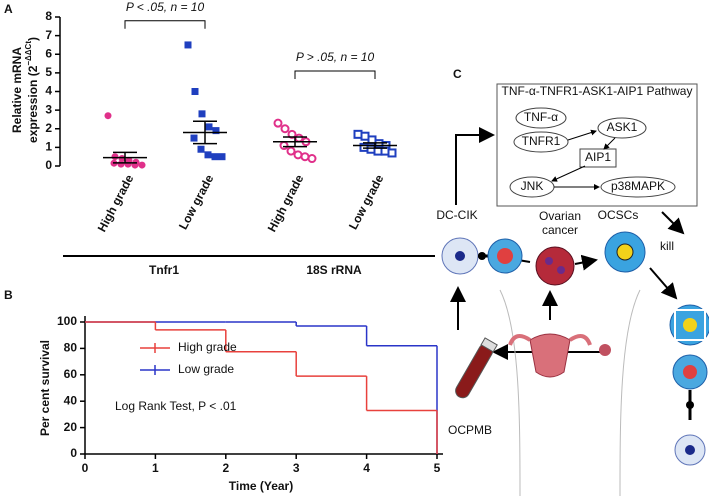 Image resolution: width=709 pixels, height=496 pixels. What do you see at coordinates (207, 347) in the screenshot?
I see `legend-label: High grade` at bounding box center [207, 347].